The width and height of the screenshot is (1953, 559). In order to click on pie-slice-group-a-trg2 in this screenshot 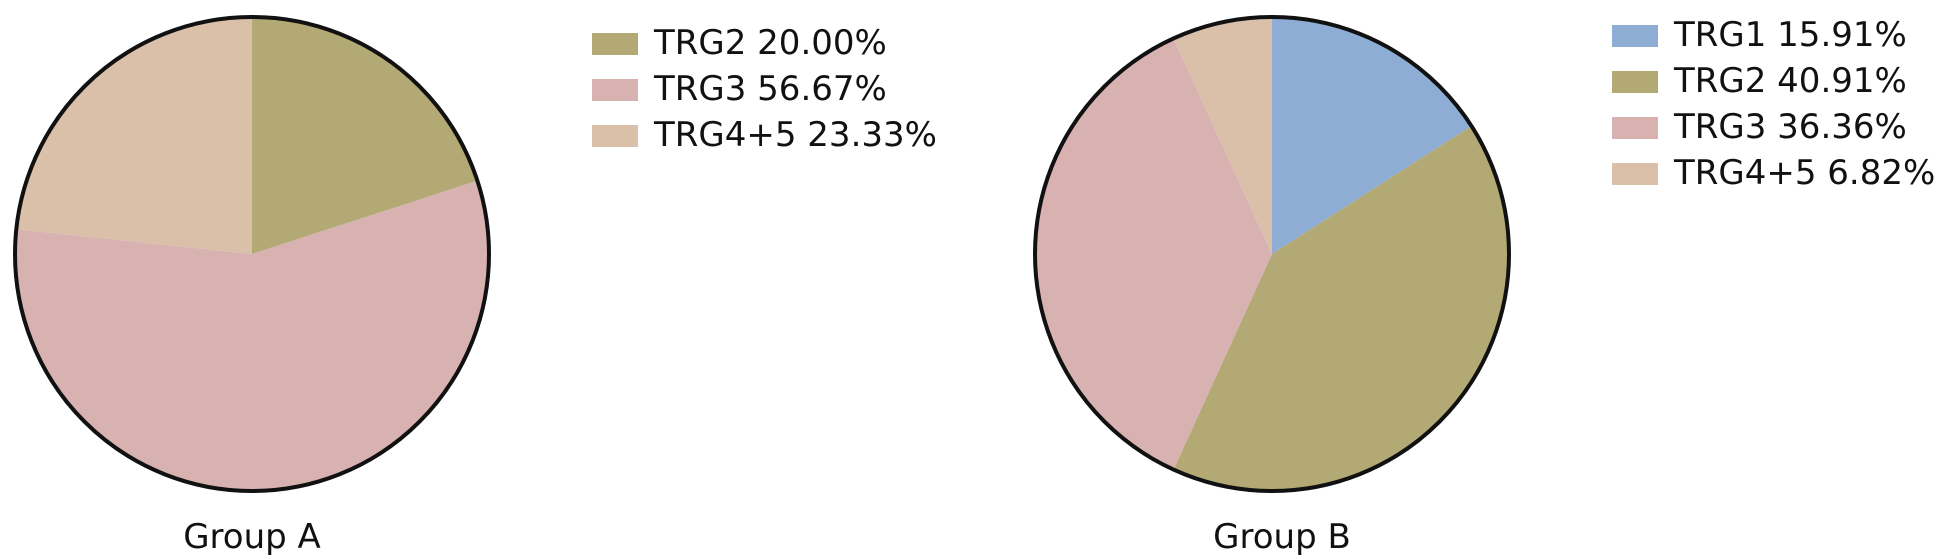, I will do `click(365, 135)`.